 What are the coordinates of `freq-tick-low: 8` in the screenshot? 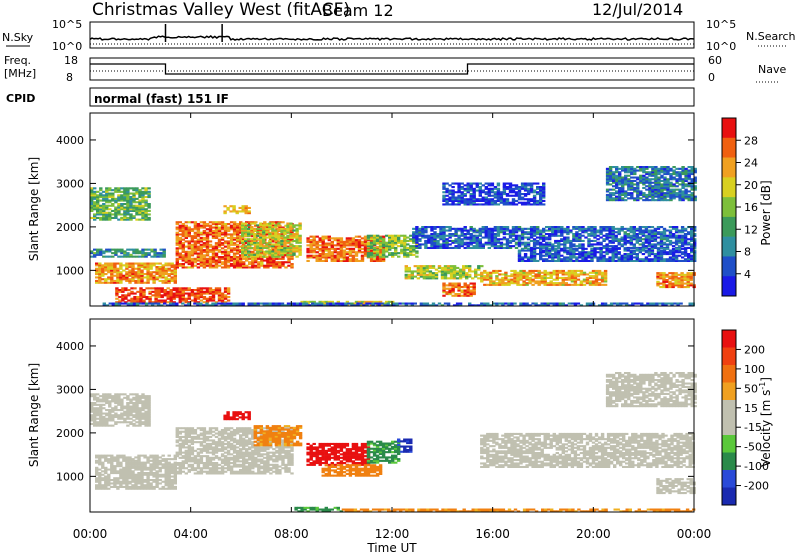 It's located at (69, 77).